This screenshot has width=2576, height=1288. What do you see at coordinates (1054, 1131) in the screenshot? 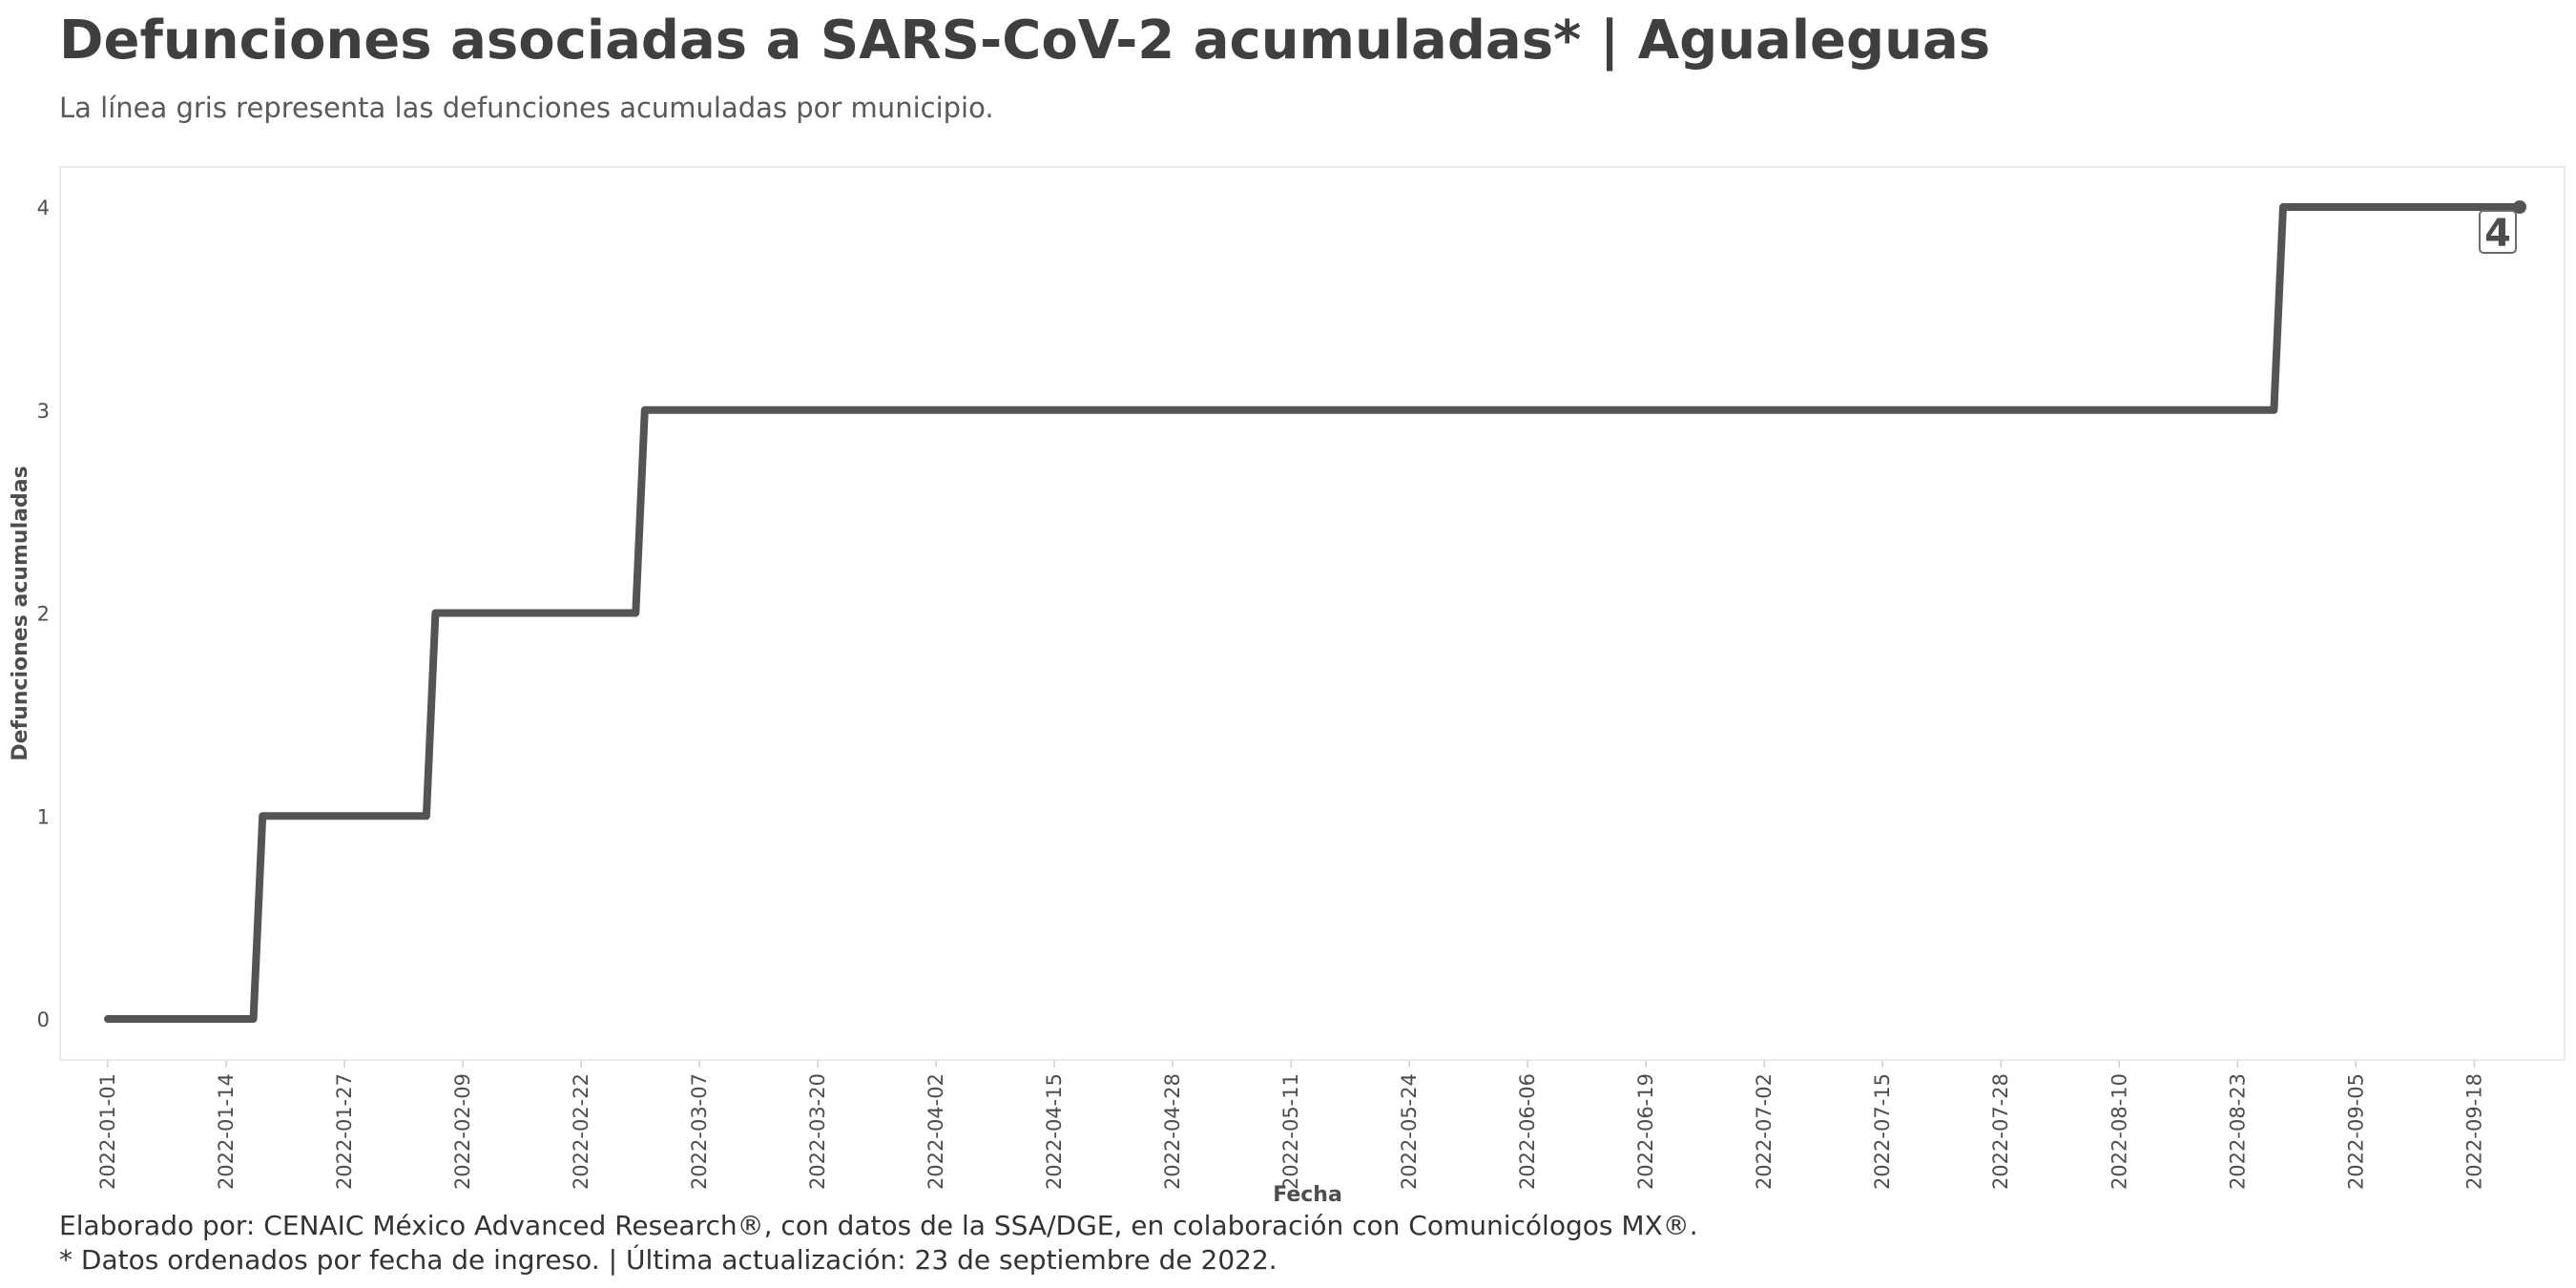
I see `x-tick-label: 2022-04-15` at bounding box center [1054, 1131].